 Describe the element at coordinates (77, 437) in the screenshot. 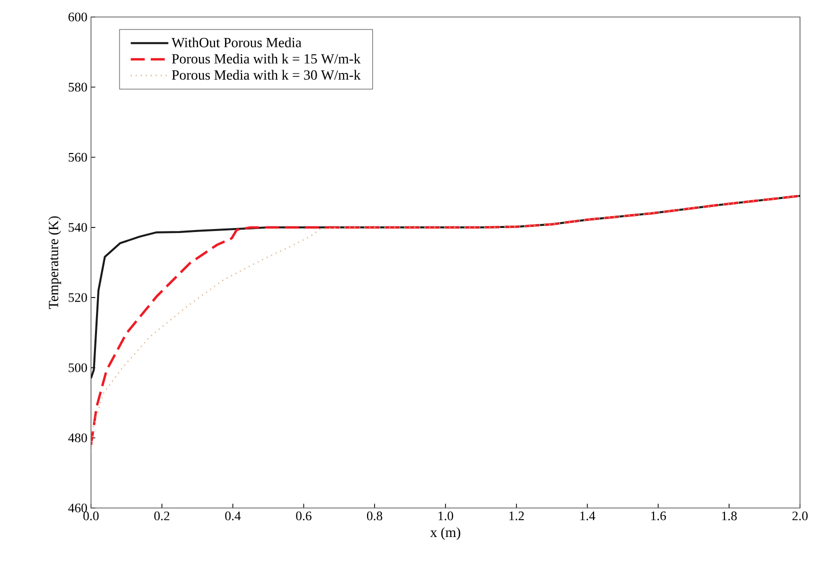

I see `y-tick-label: 480` at that location.